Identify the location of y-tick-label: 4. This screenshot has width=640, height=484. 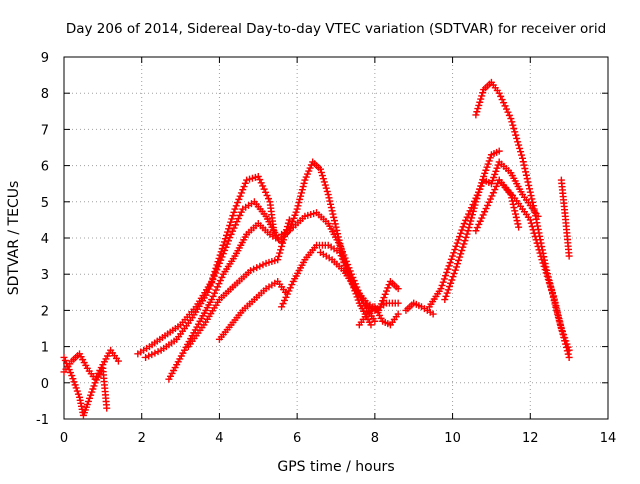
(45, 239).